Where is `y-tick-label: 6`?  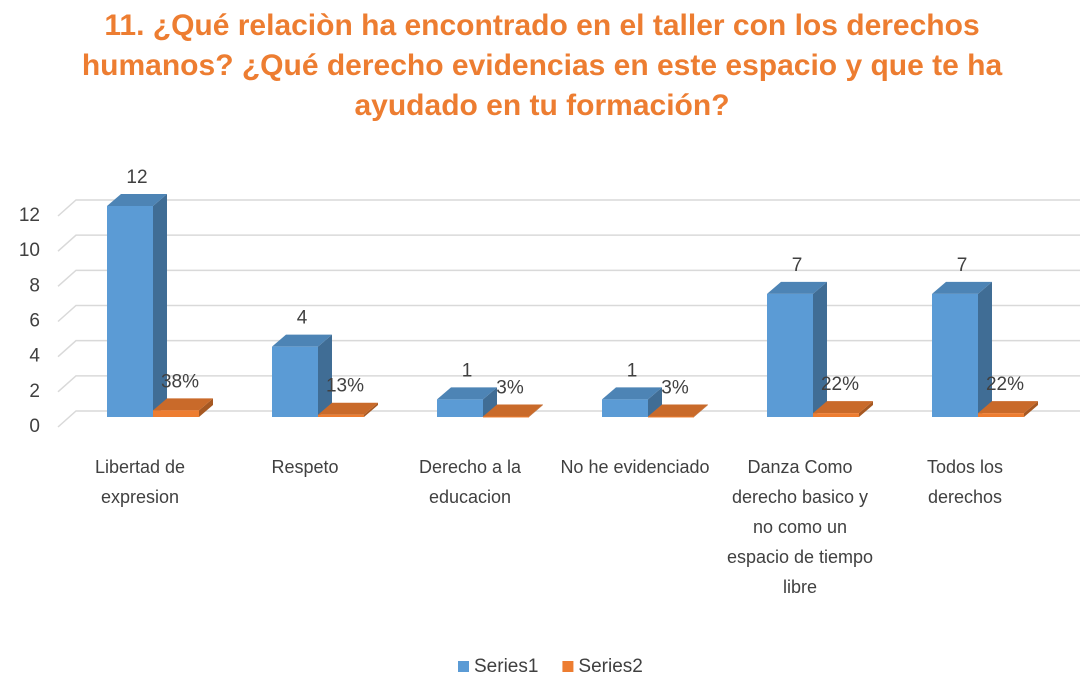 y-tick-label: 6 is located at coordinates (34, 321).